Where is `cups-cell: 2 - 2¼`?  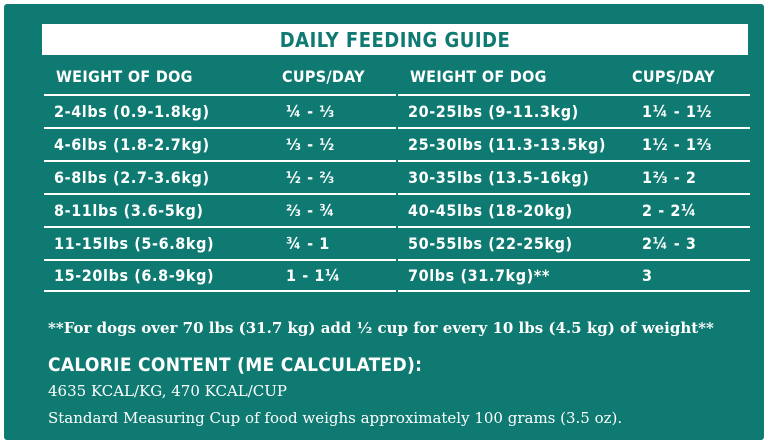
cups-cell: 2 - 2¼ is located at coordinates (669, 210).